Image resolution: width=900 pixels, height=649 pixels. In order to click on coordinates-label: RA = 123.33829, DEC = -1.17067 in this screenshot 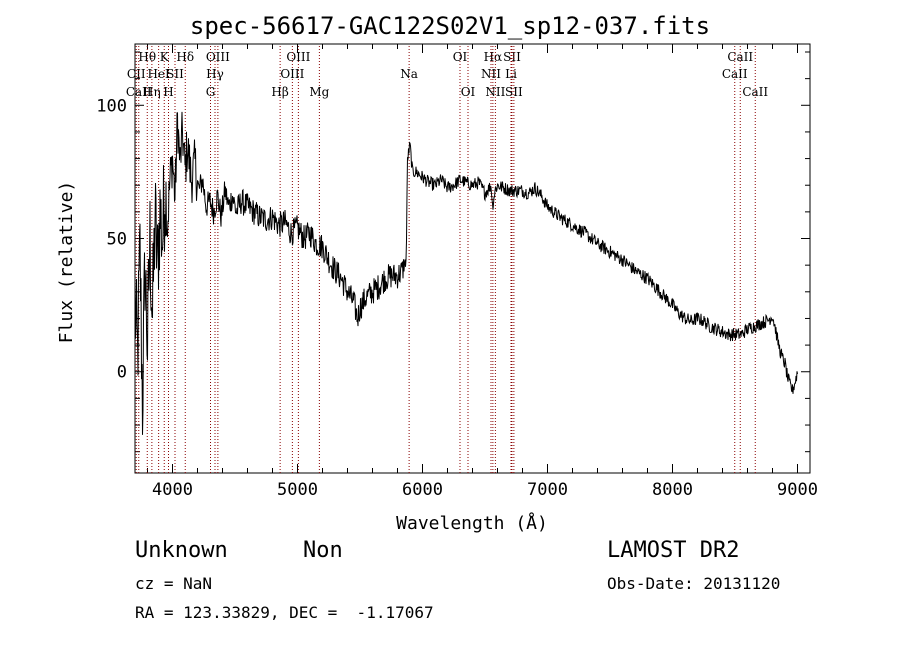, I will do `click(284, 612)`.